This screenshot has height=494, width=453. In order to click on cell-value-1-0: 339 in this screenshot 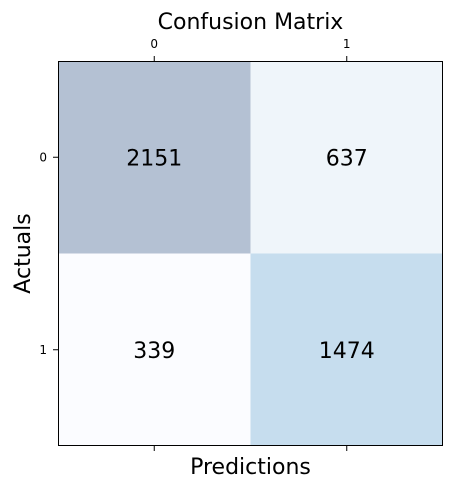, I will do `click(154, 351)`.